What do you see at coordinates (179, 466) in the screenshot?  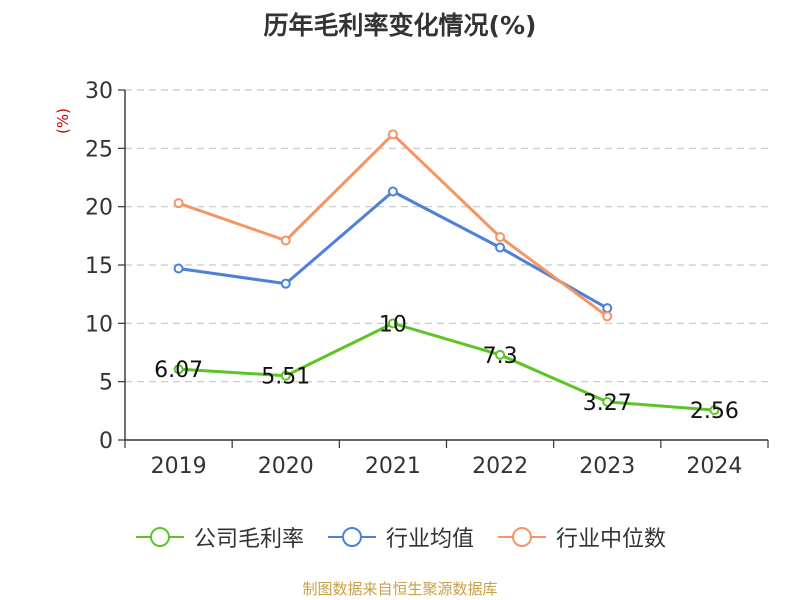 I see `x-tick-label-2019: 2019` at bounding box center [179, 466].